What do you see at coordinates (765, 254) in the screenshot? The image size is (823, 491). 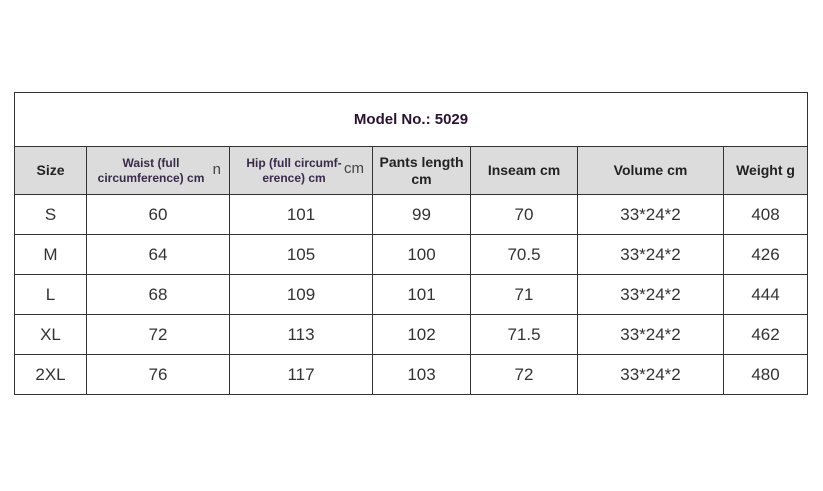 I see `cell-weight: 426` at bounding box center [765, 254].